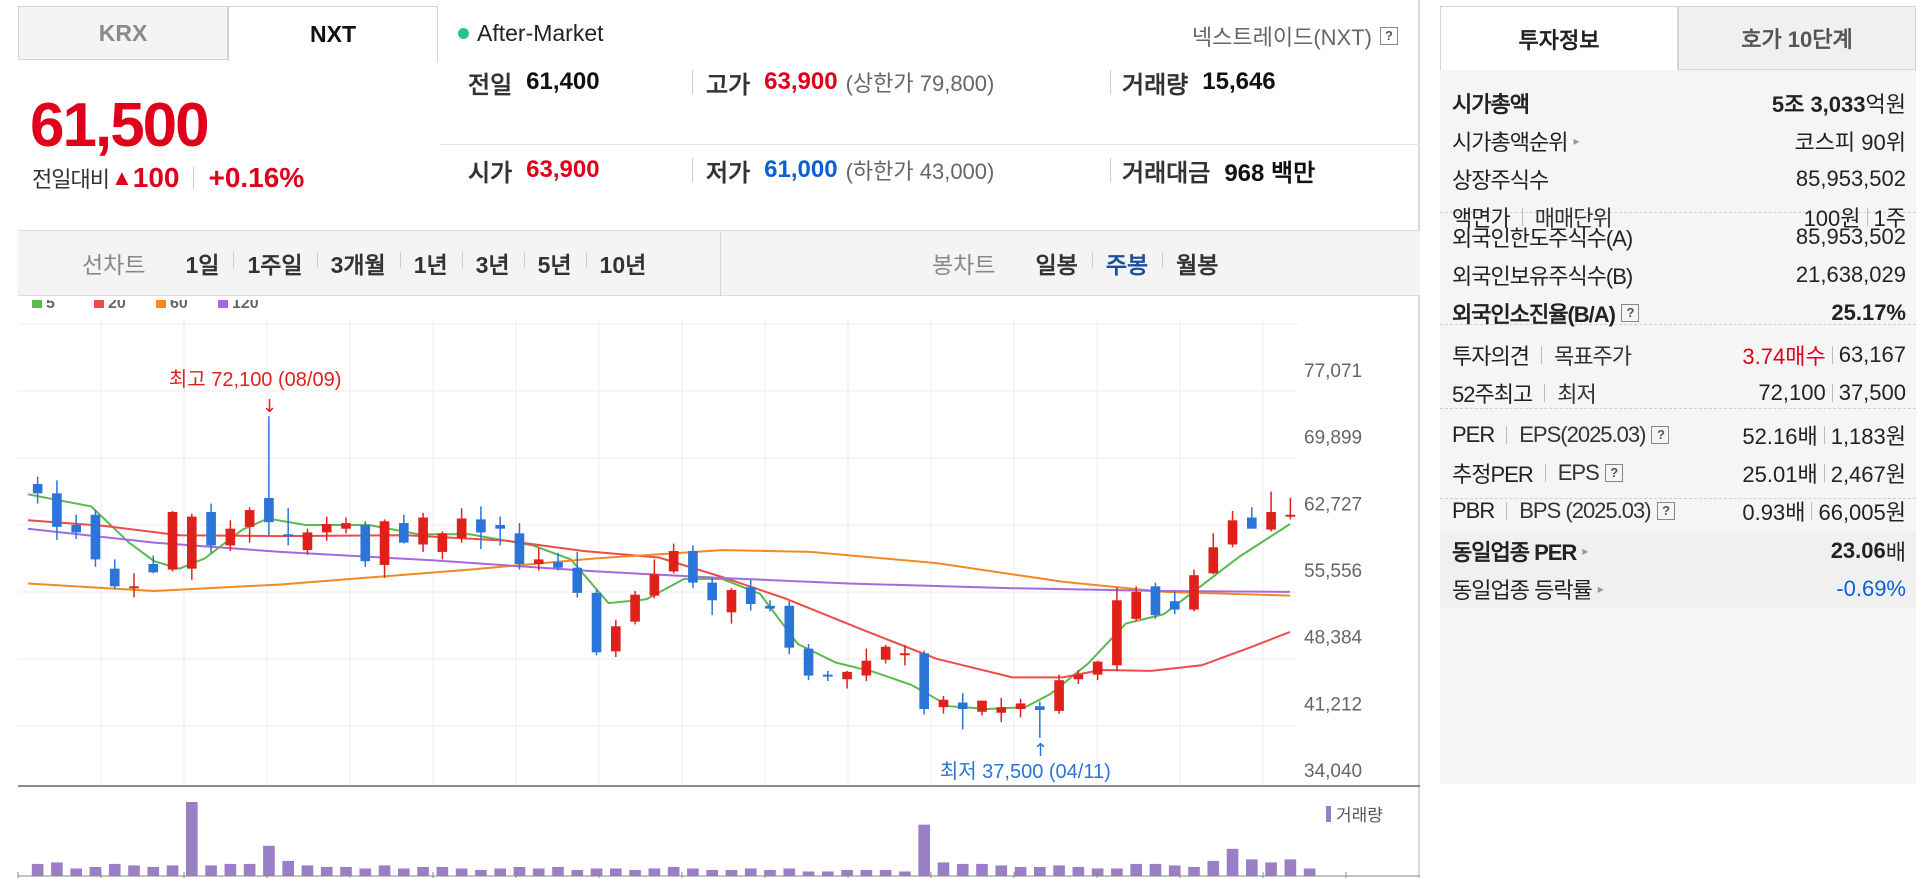 This screenshot has height=878, width=1924. I want to click on line-period-button-1: 1주일, so click(274, 263).